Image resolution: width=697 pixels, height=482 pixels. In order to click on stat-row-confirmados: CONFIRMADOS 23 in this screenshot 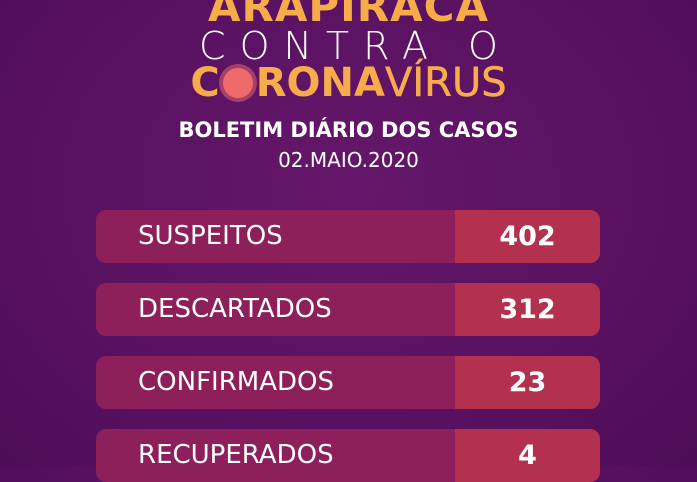, I will do `click(348, 382)`.